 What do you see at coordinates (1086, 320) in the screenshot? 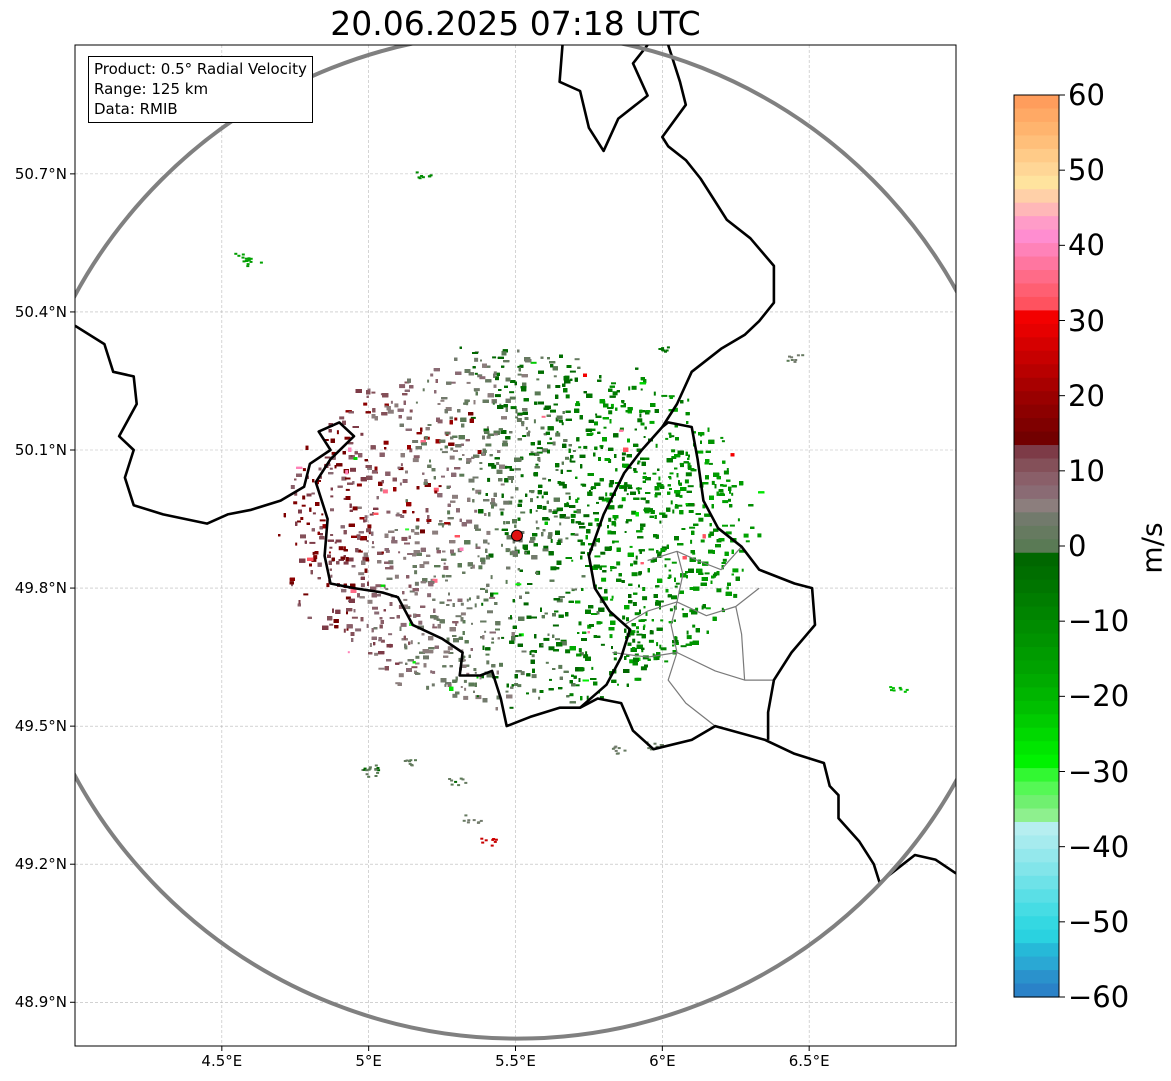
I see `colorbar-tick-label: 30` at bounding box center [1086, 320].